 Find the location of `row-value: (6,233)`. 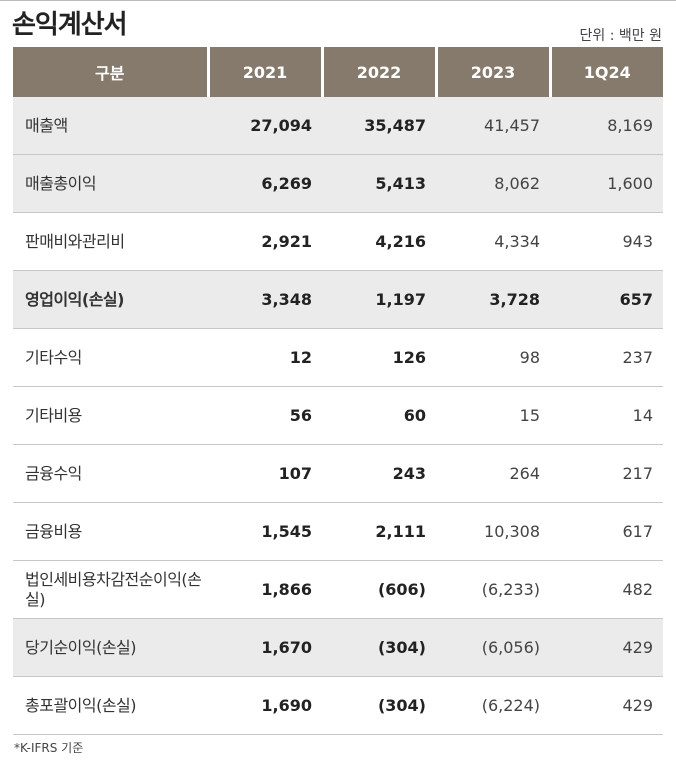

row-value: (6,233) is located at coordinates (493, 589).